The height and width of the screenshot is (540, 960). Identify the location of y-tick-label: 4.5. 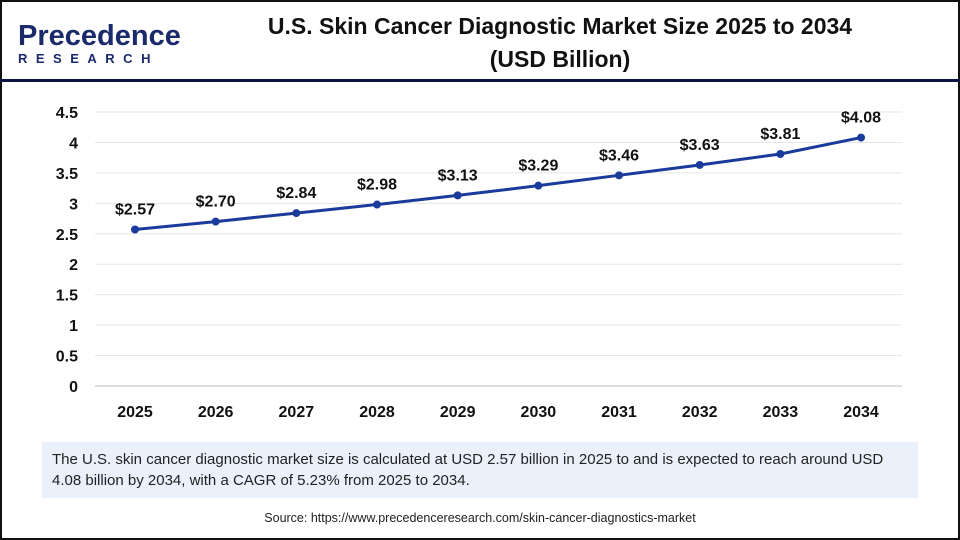
(67, 113).